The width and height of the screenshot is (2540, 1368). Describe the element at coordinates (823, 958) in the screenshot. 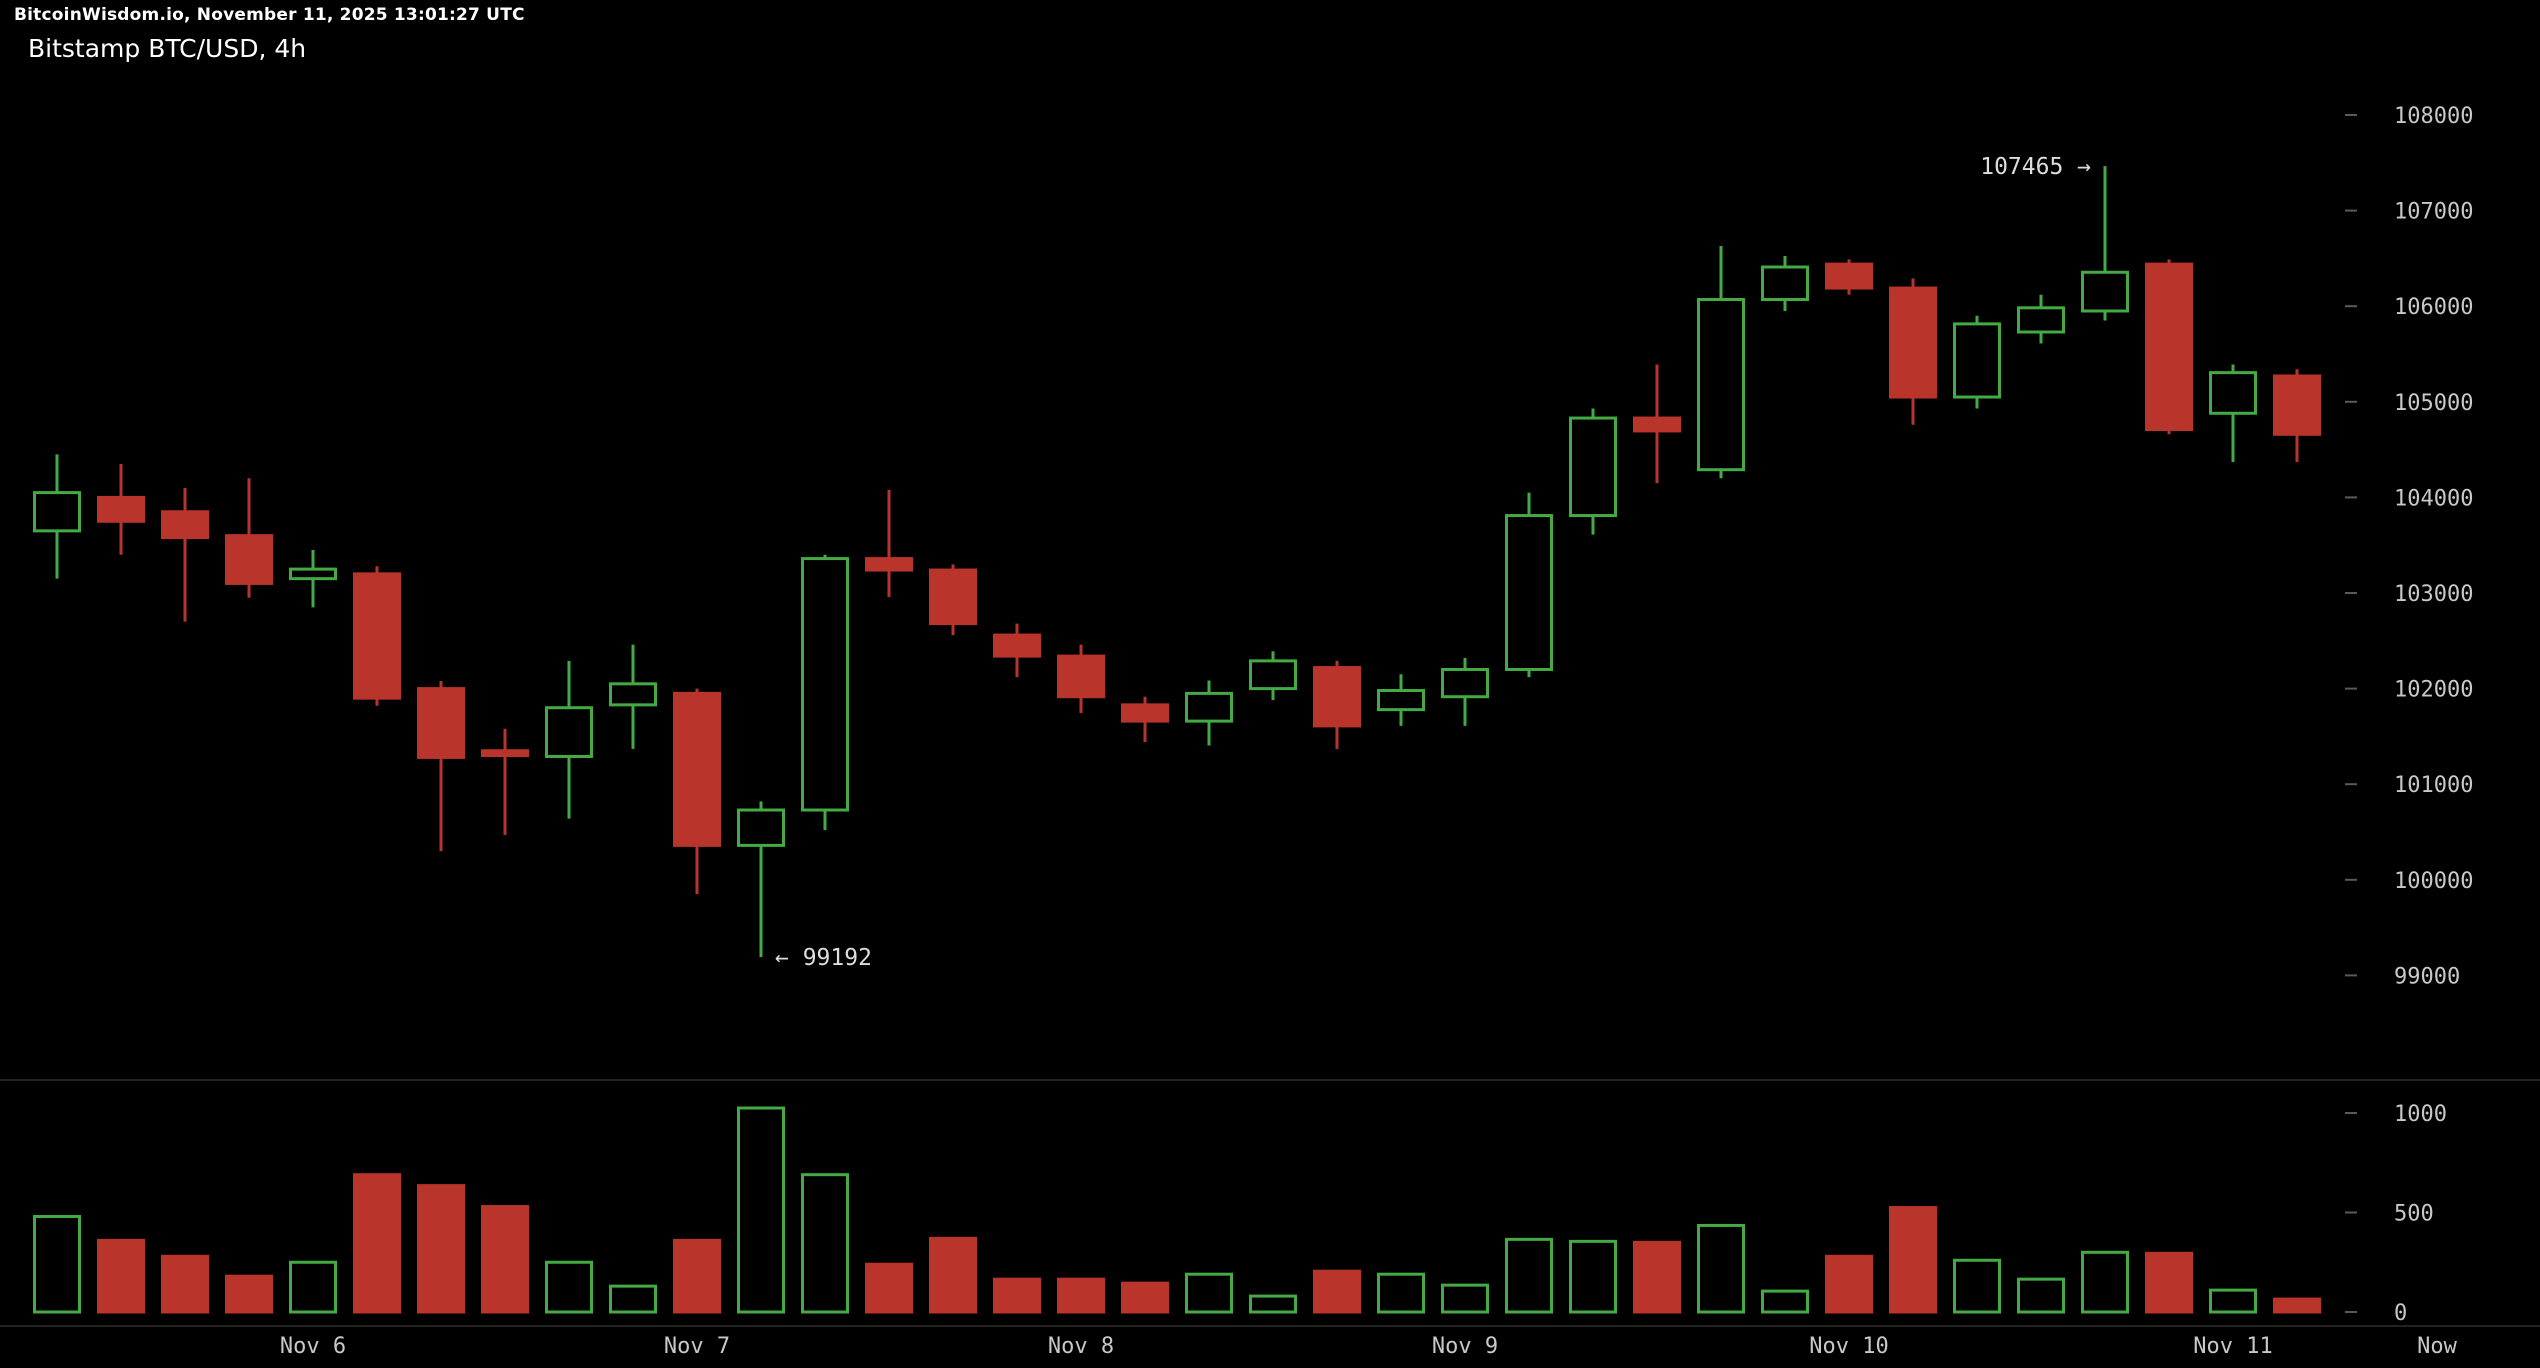

I see `session-low-annotation: ← 99192` at that location.